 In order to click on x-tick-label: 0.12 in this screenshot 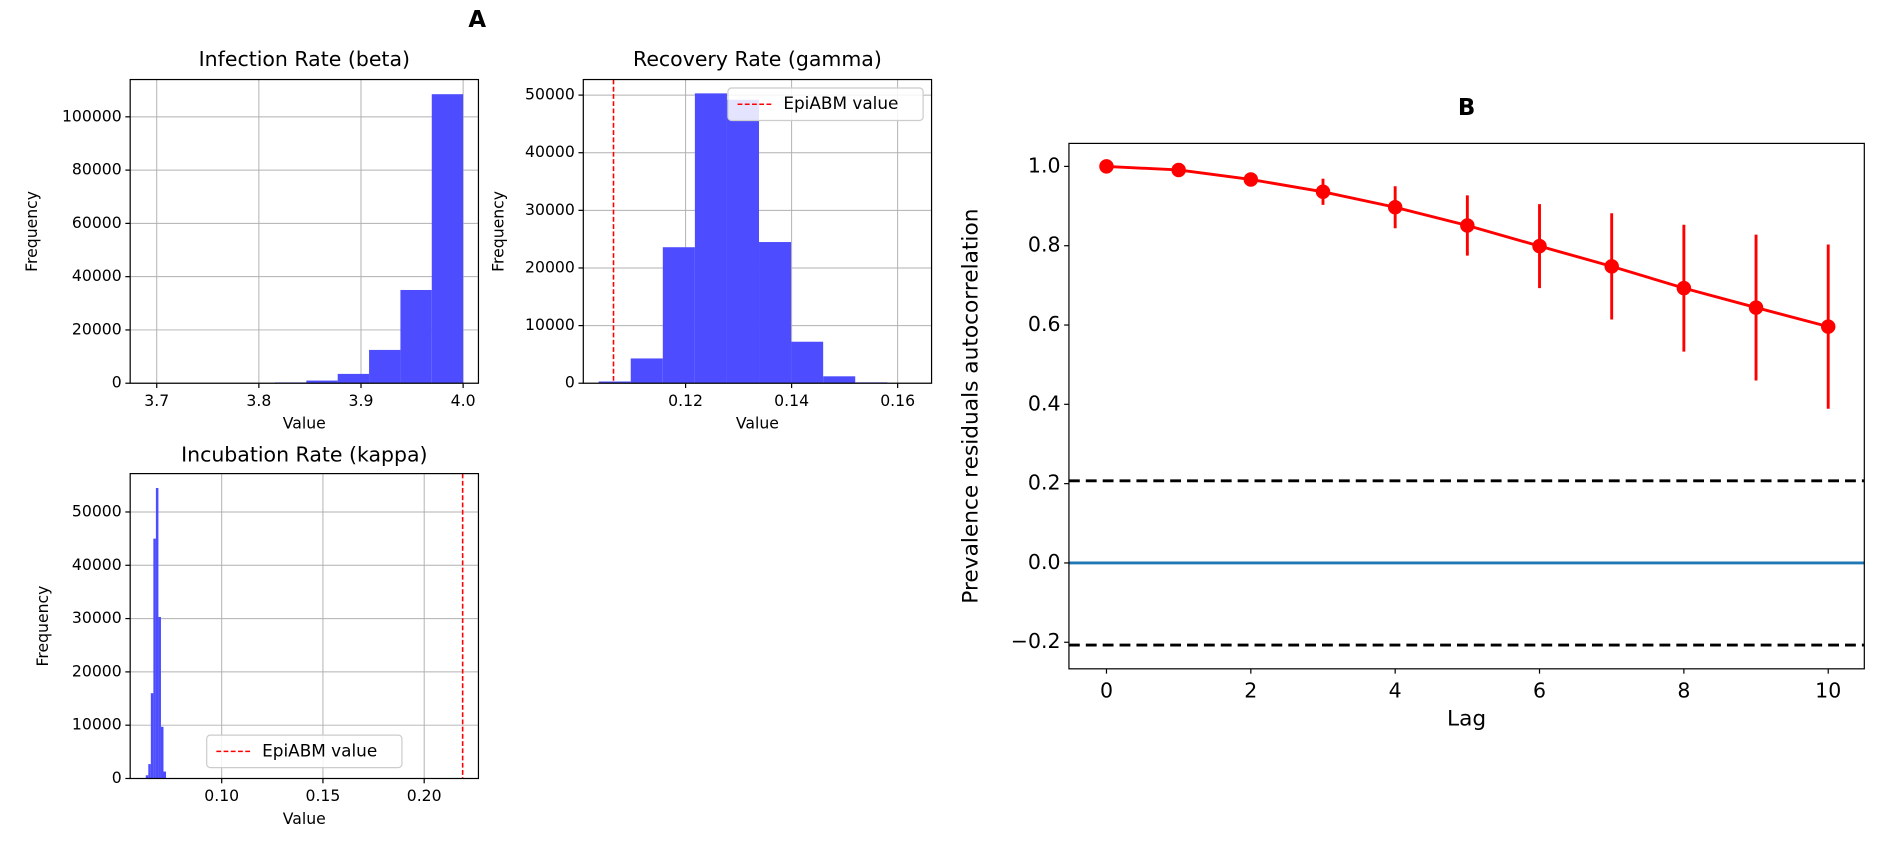, I will do `click(685, 400)`.